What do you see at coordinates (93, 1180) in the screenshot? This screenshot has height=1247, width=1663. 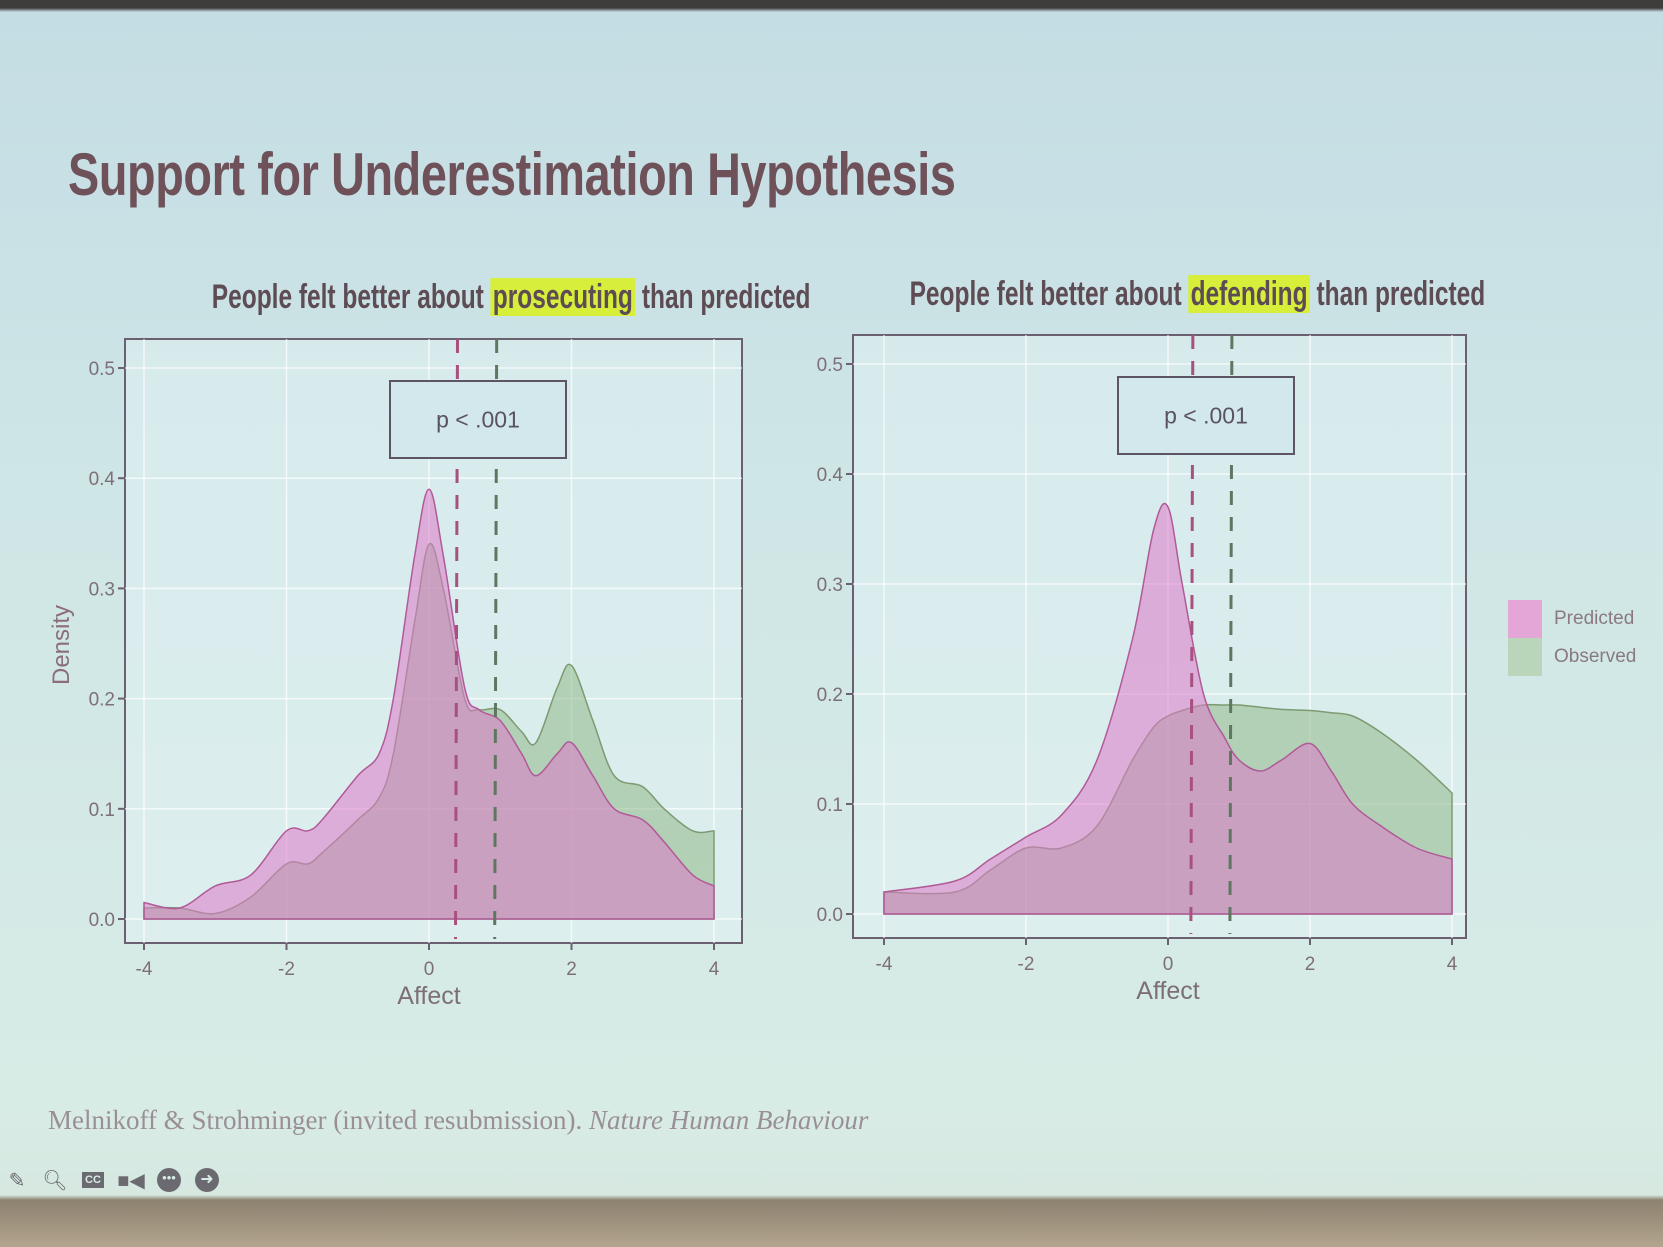 I see `captions-icon: CC` at bounding box center [93, 1180].